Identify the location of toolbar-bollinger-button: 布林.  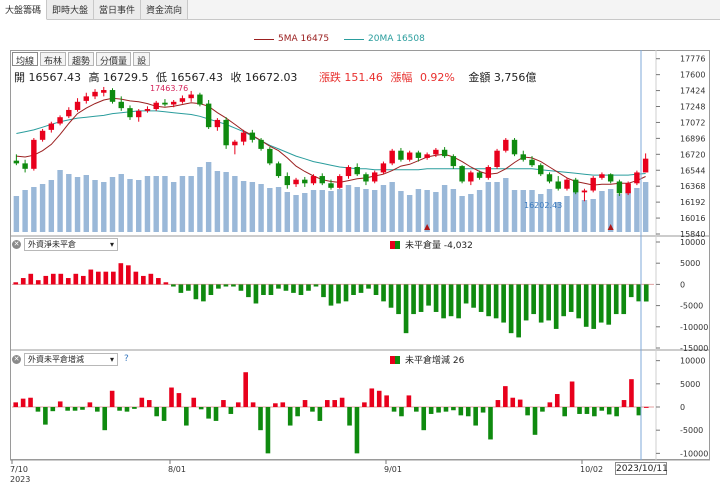
(53, 59).